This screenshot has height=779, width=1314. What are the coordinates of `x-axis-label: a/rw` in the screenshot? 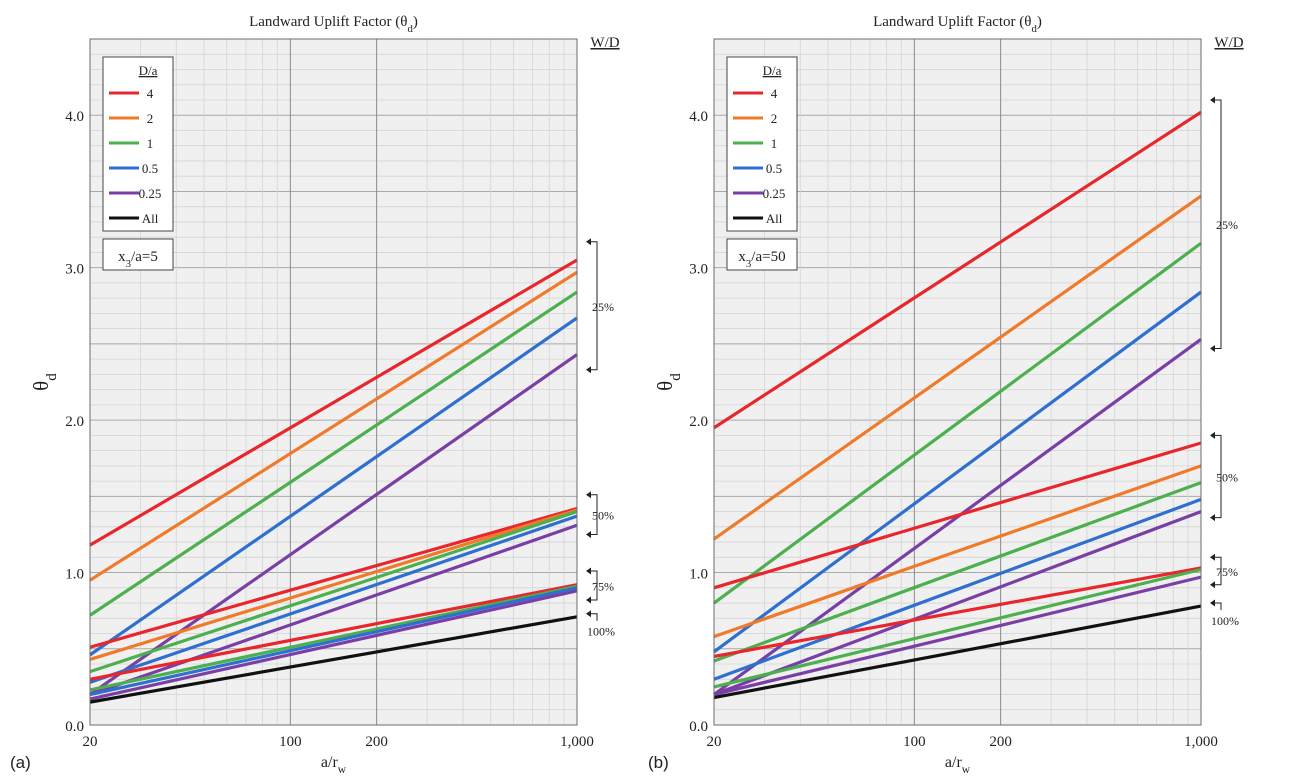 It's located at (958, 765).